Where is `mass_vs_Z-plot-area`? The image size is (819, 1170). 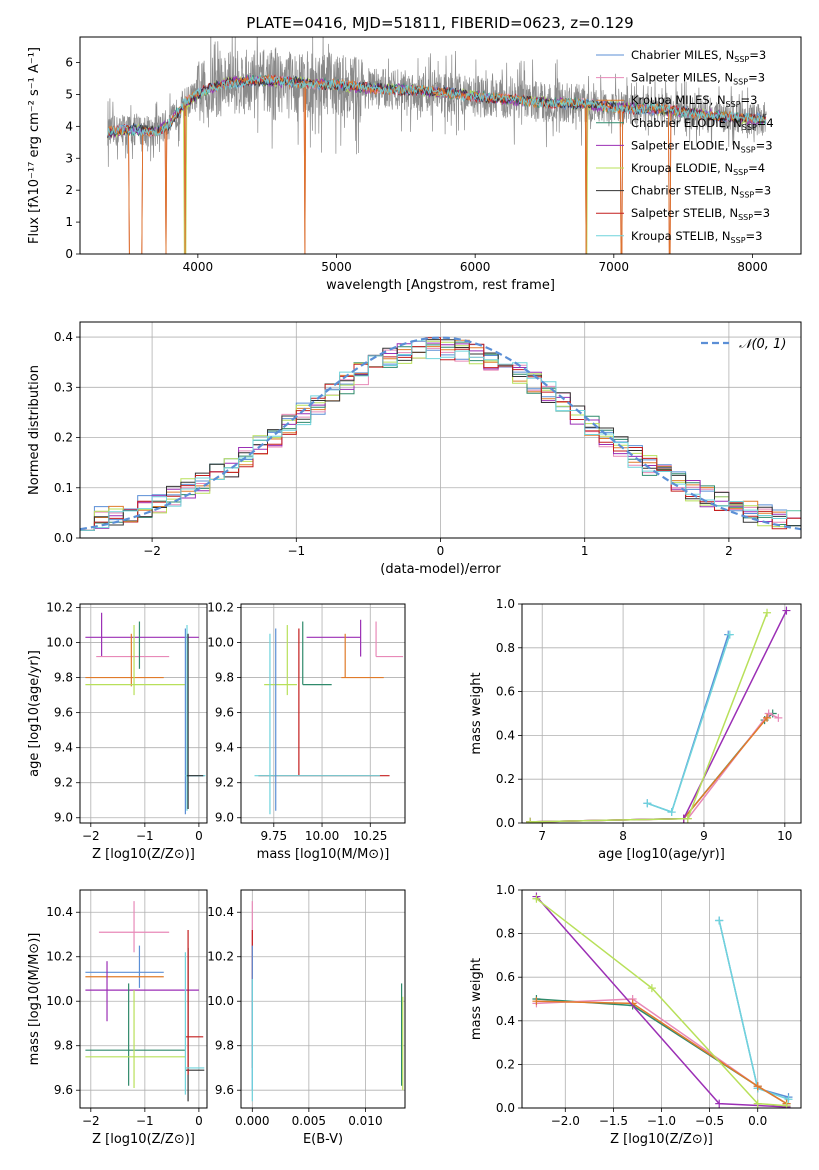
mass_vs_Z-plot-area is located at coordinates (145, 1001).